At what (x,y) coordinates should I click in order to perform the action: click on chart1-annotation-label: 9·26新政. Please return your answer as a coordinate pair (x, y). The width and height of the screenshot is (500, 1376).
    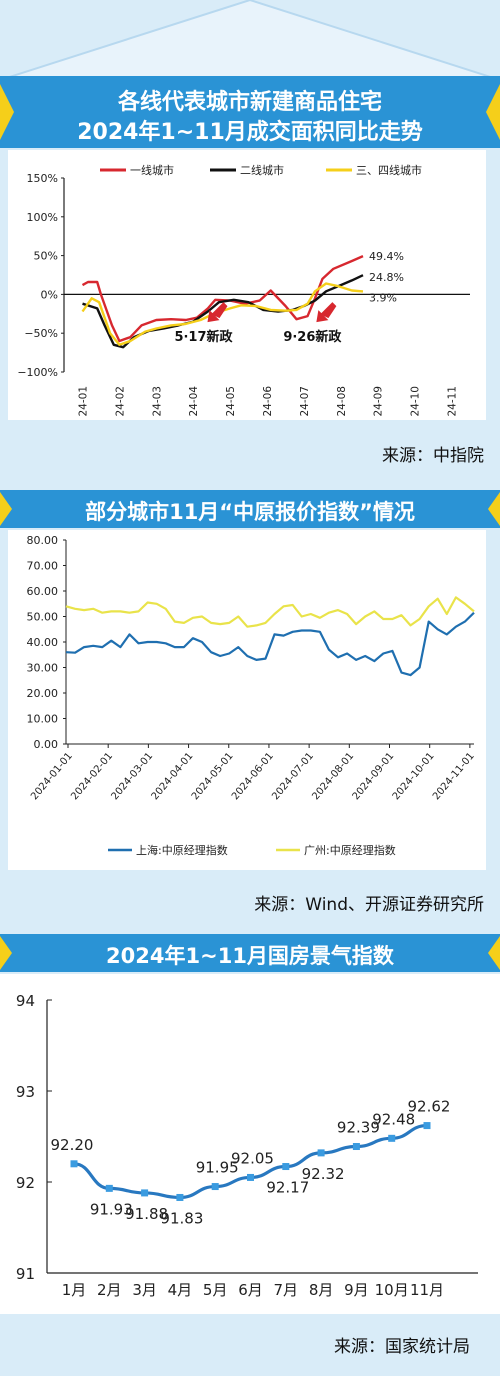
    Looking at the image, I should click on (312, 337).